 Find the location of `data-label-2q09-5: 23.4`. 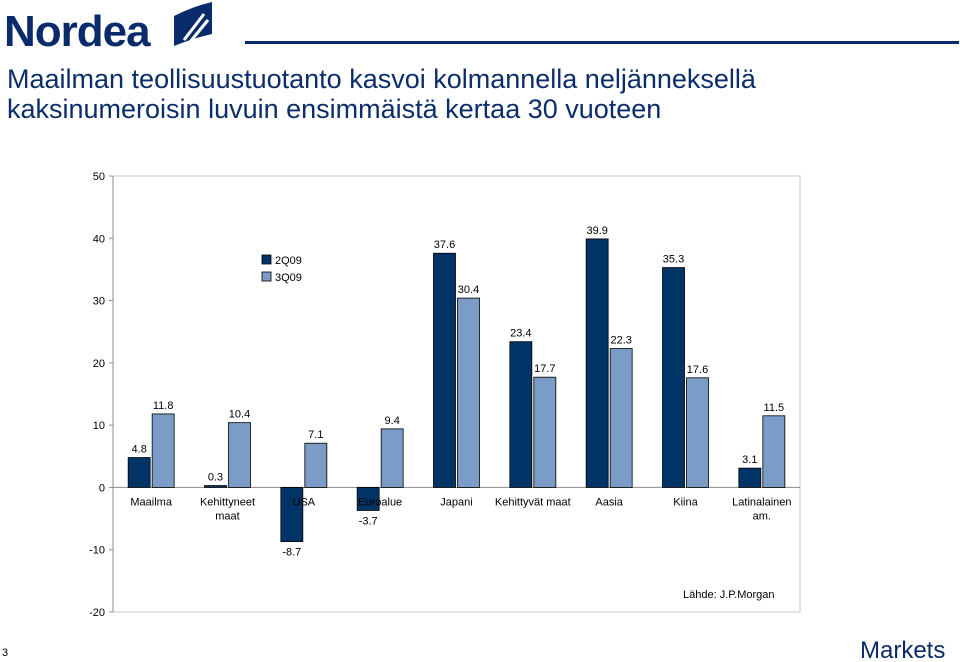

data-label-2q09-5: 23.4 is located at coordinates (520, 334).